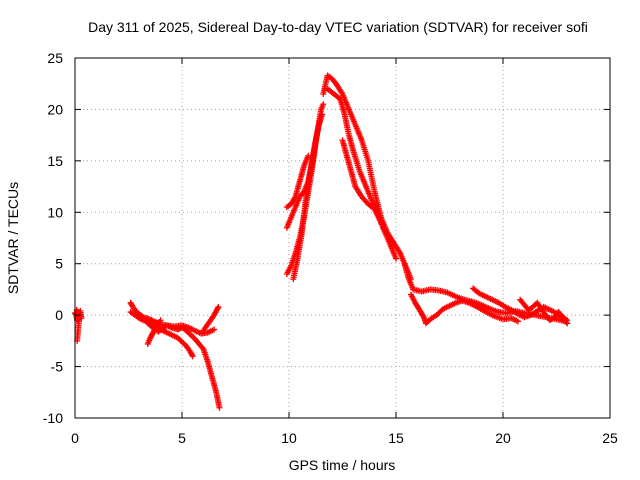 Image resolution: width=640 pixels, height=480 pixels. I want to click on series-t2, so click(161, 334).